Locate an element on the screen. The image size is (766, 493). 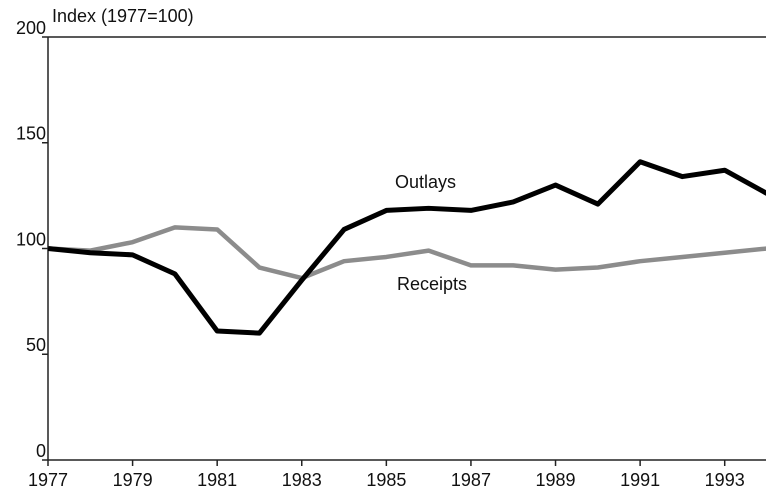
x-tick-label: 1979 is located at coordinates (133, 480).